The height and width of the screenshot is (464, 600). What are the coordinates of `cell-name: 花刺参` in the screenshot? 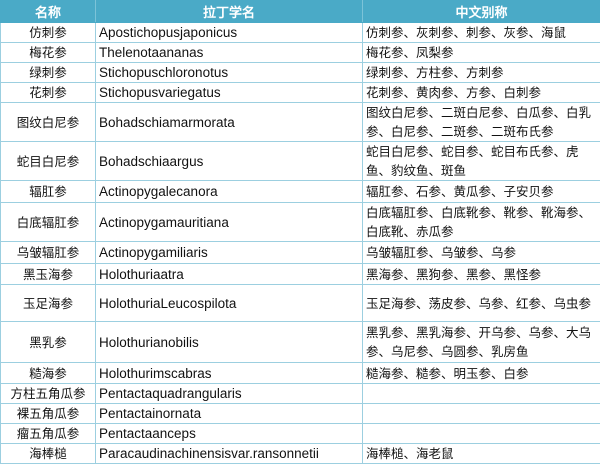 It's located at (48, 93).